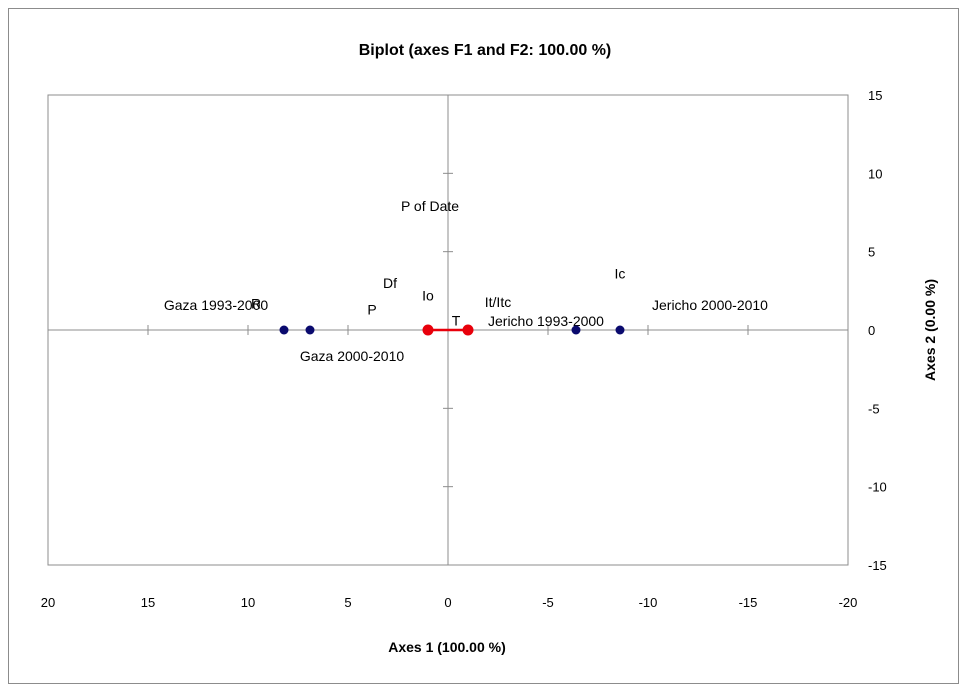 The height and width of the screenshot is (686, 961). Describe the element at coordinates (877, 487) in the screenshot. I see `y-tick-label: -10` at that location.